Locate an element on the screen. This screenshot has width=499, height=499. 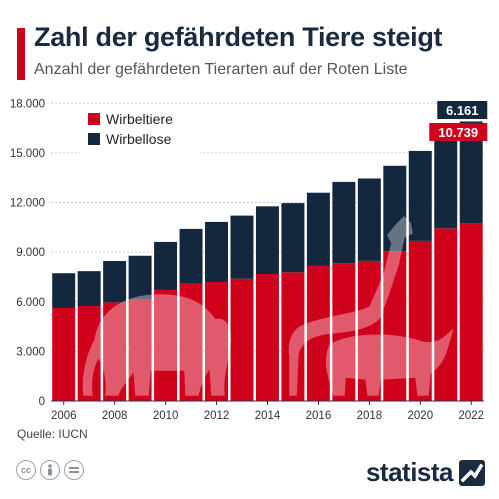
legend-label: Wirbeltiere is located at coordinates (139, 119).